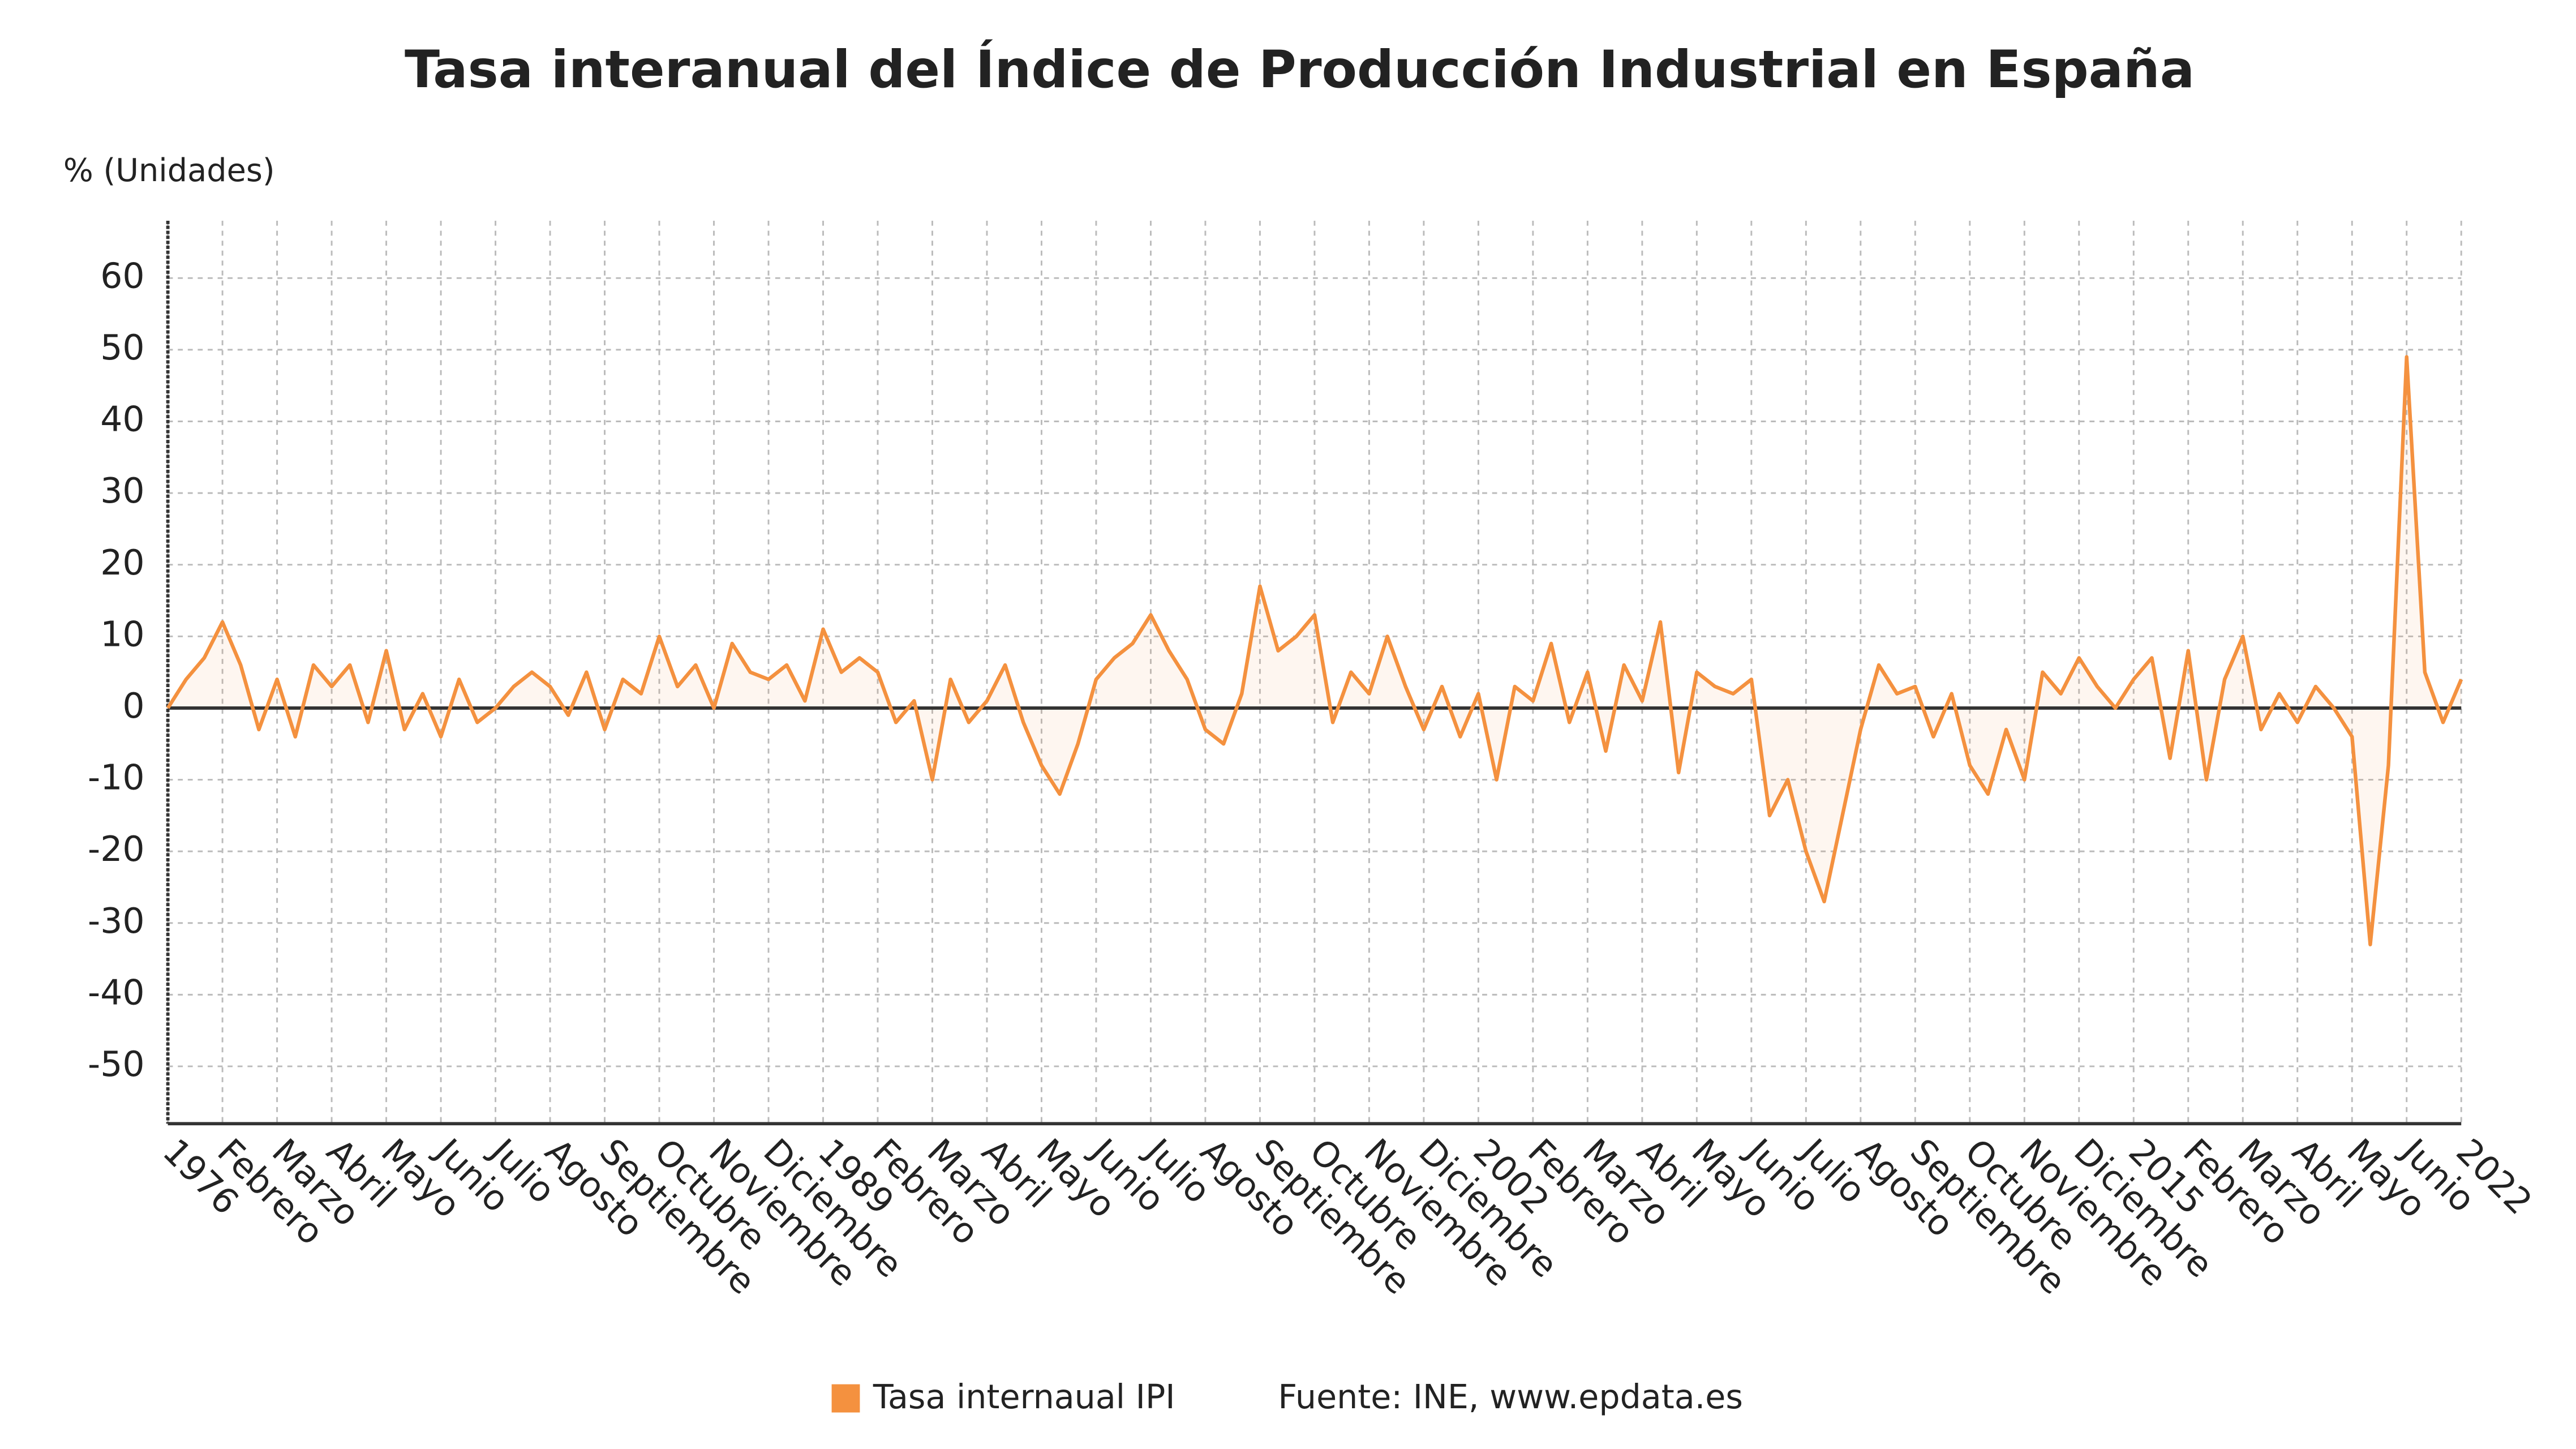 The height and width of the screenshot is (1449, 2576). What do you see at coordinates (1510, 1397) in the screenshot?
I see `source: Fuente: INE, www.epdata.es` at bounding box center [1510, 1397].